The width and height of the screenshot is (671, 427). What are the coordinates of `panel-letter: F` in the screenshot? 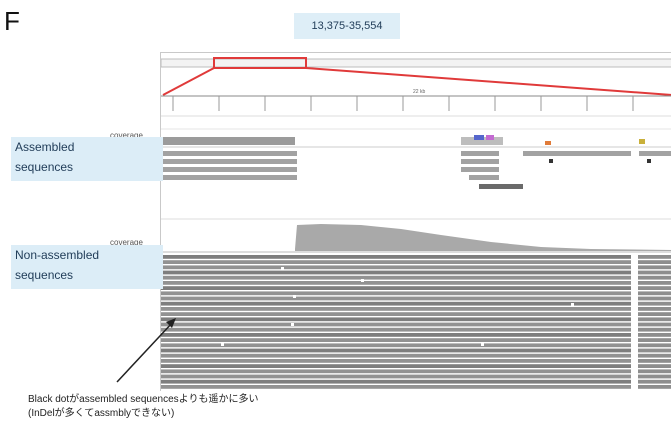 It's located at (12, 21).